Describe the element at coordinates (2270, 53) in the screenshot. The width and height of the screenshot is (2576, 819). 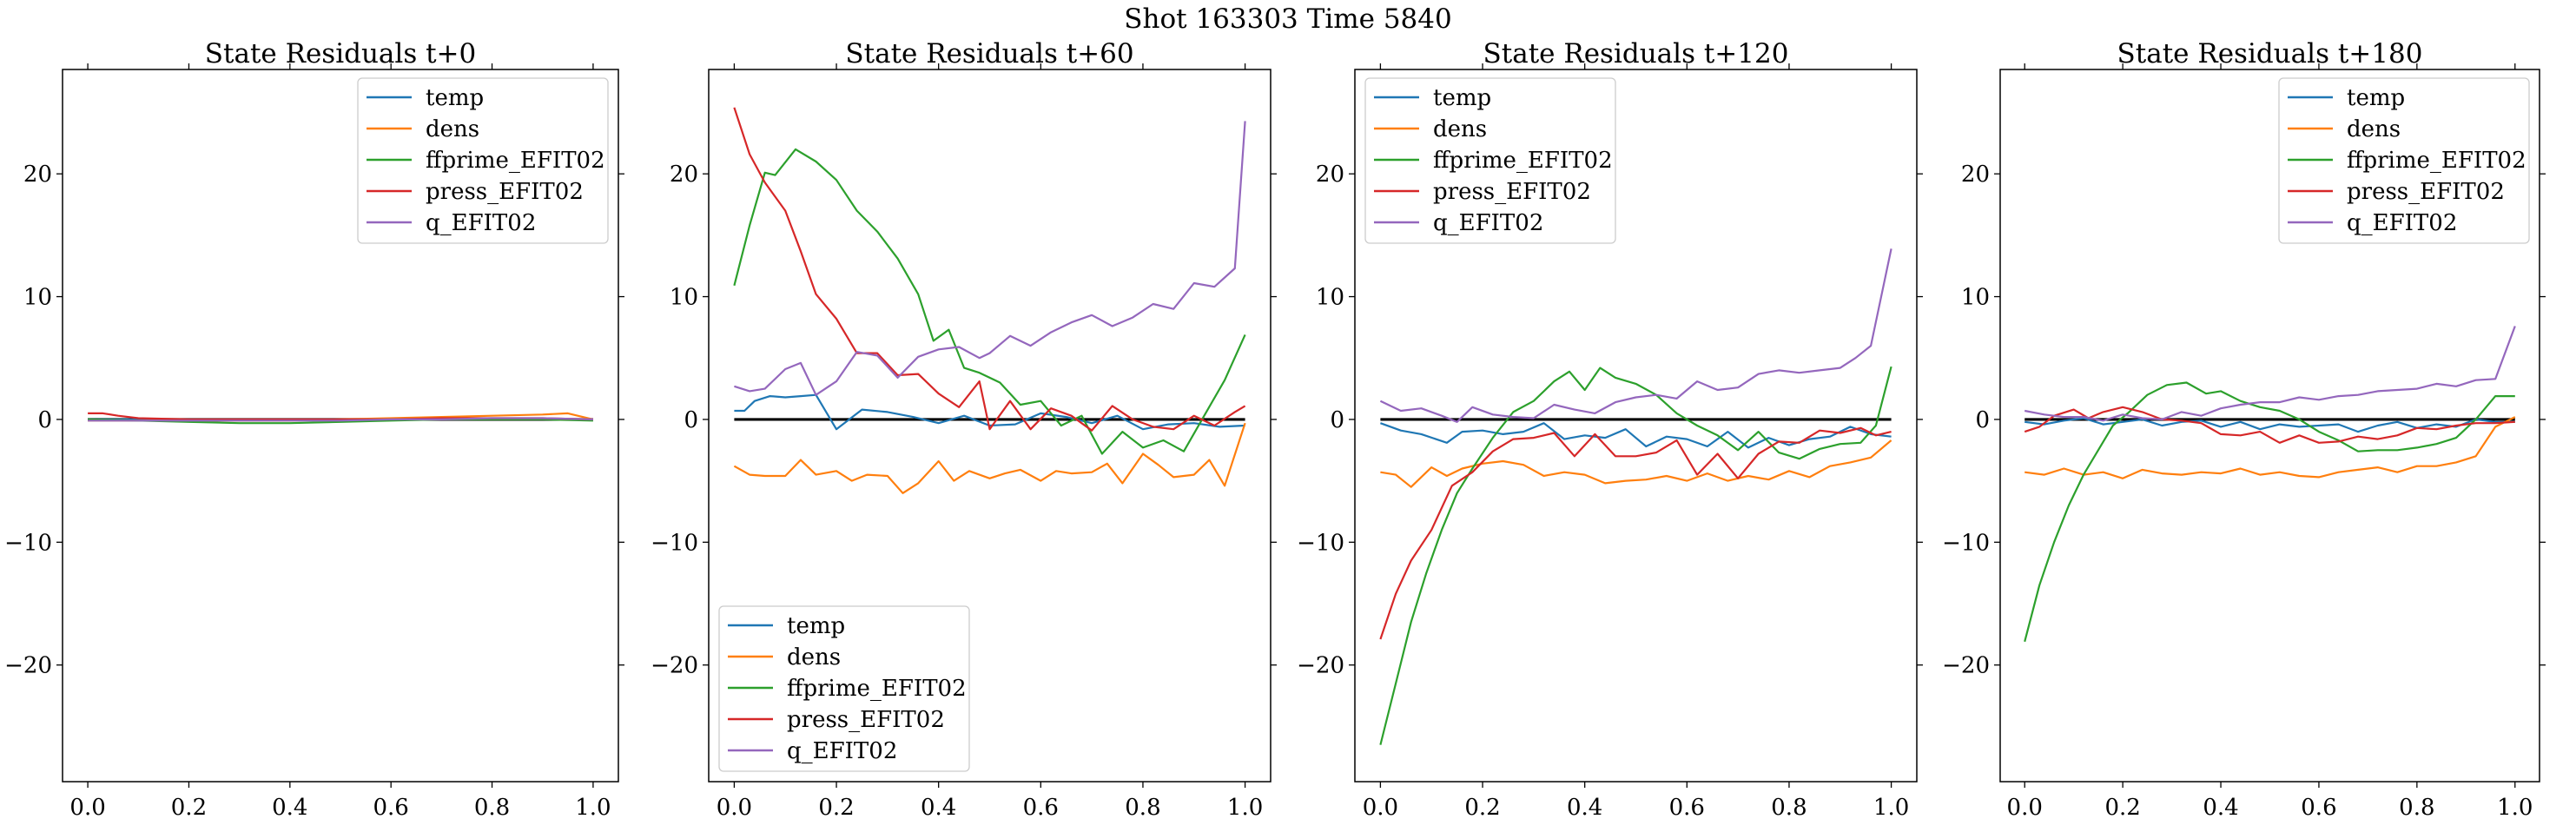
I see `panel-title: State Residuals t+180` at that location.